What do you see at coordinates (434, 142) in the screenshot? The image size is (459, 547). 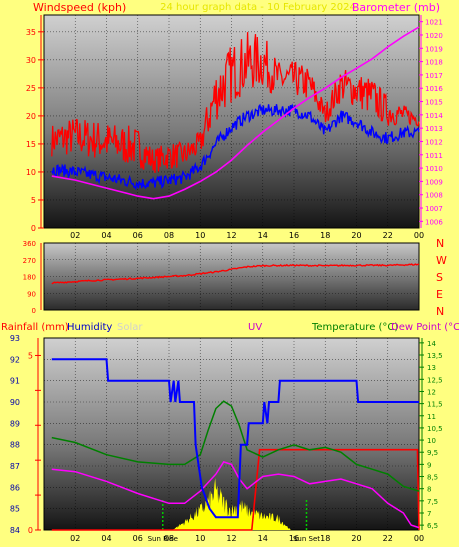 I see `y-right-tick-label: 1012` at bounding box center [434, 142].